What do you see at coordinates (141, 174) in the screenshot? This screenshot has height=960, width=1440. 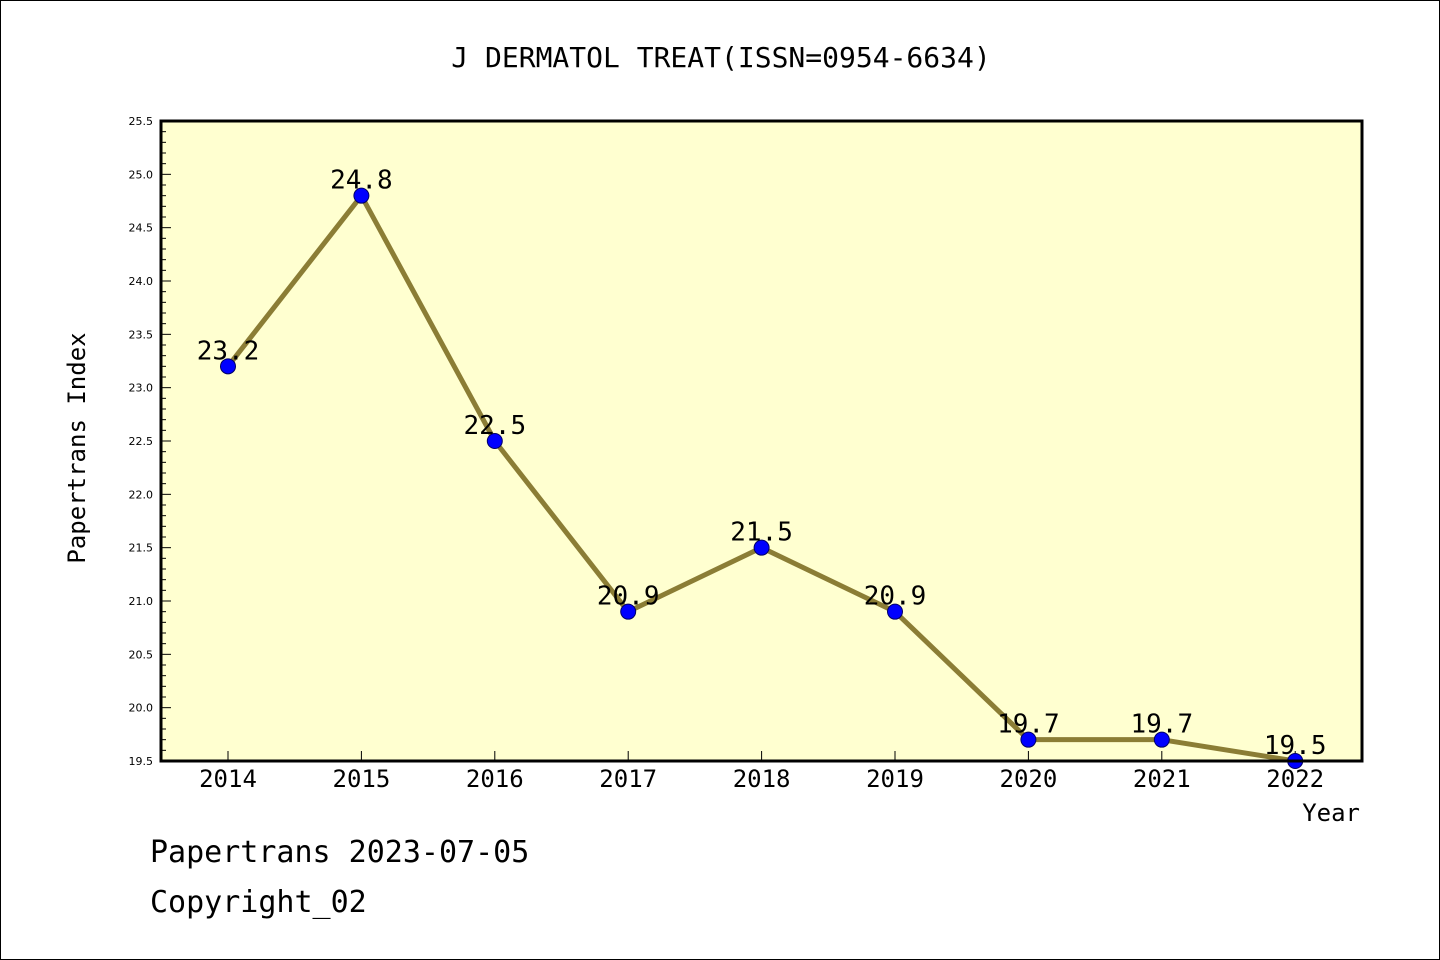 I see `y-tick-label: 25.0` at bounding box center [141, 174].